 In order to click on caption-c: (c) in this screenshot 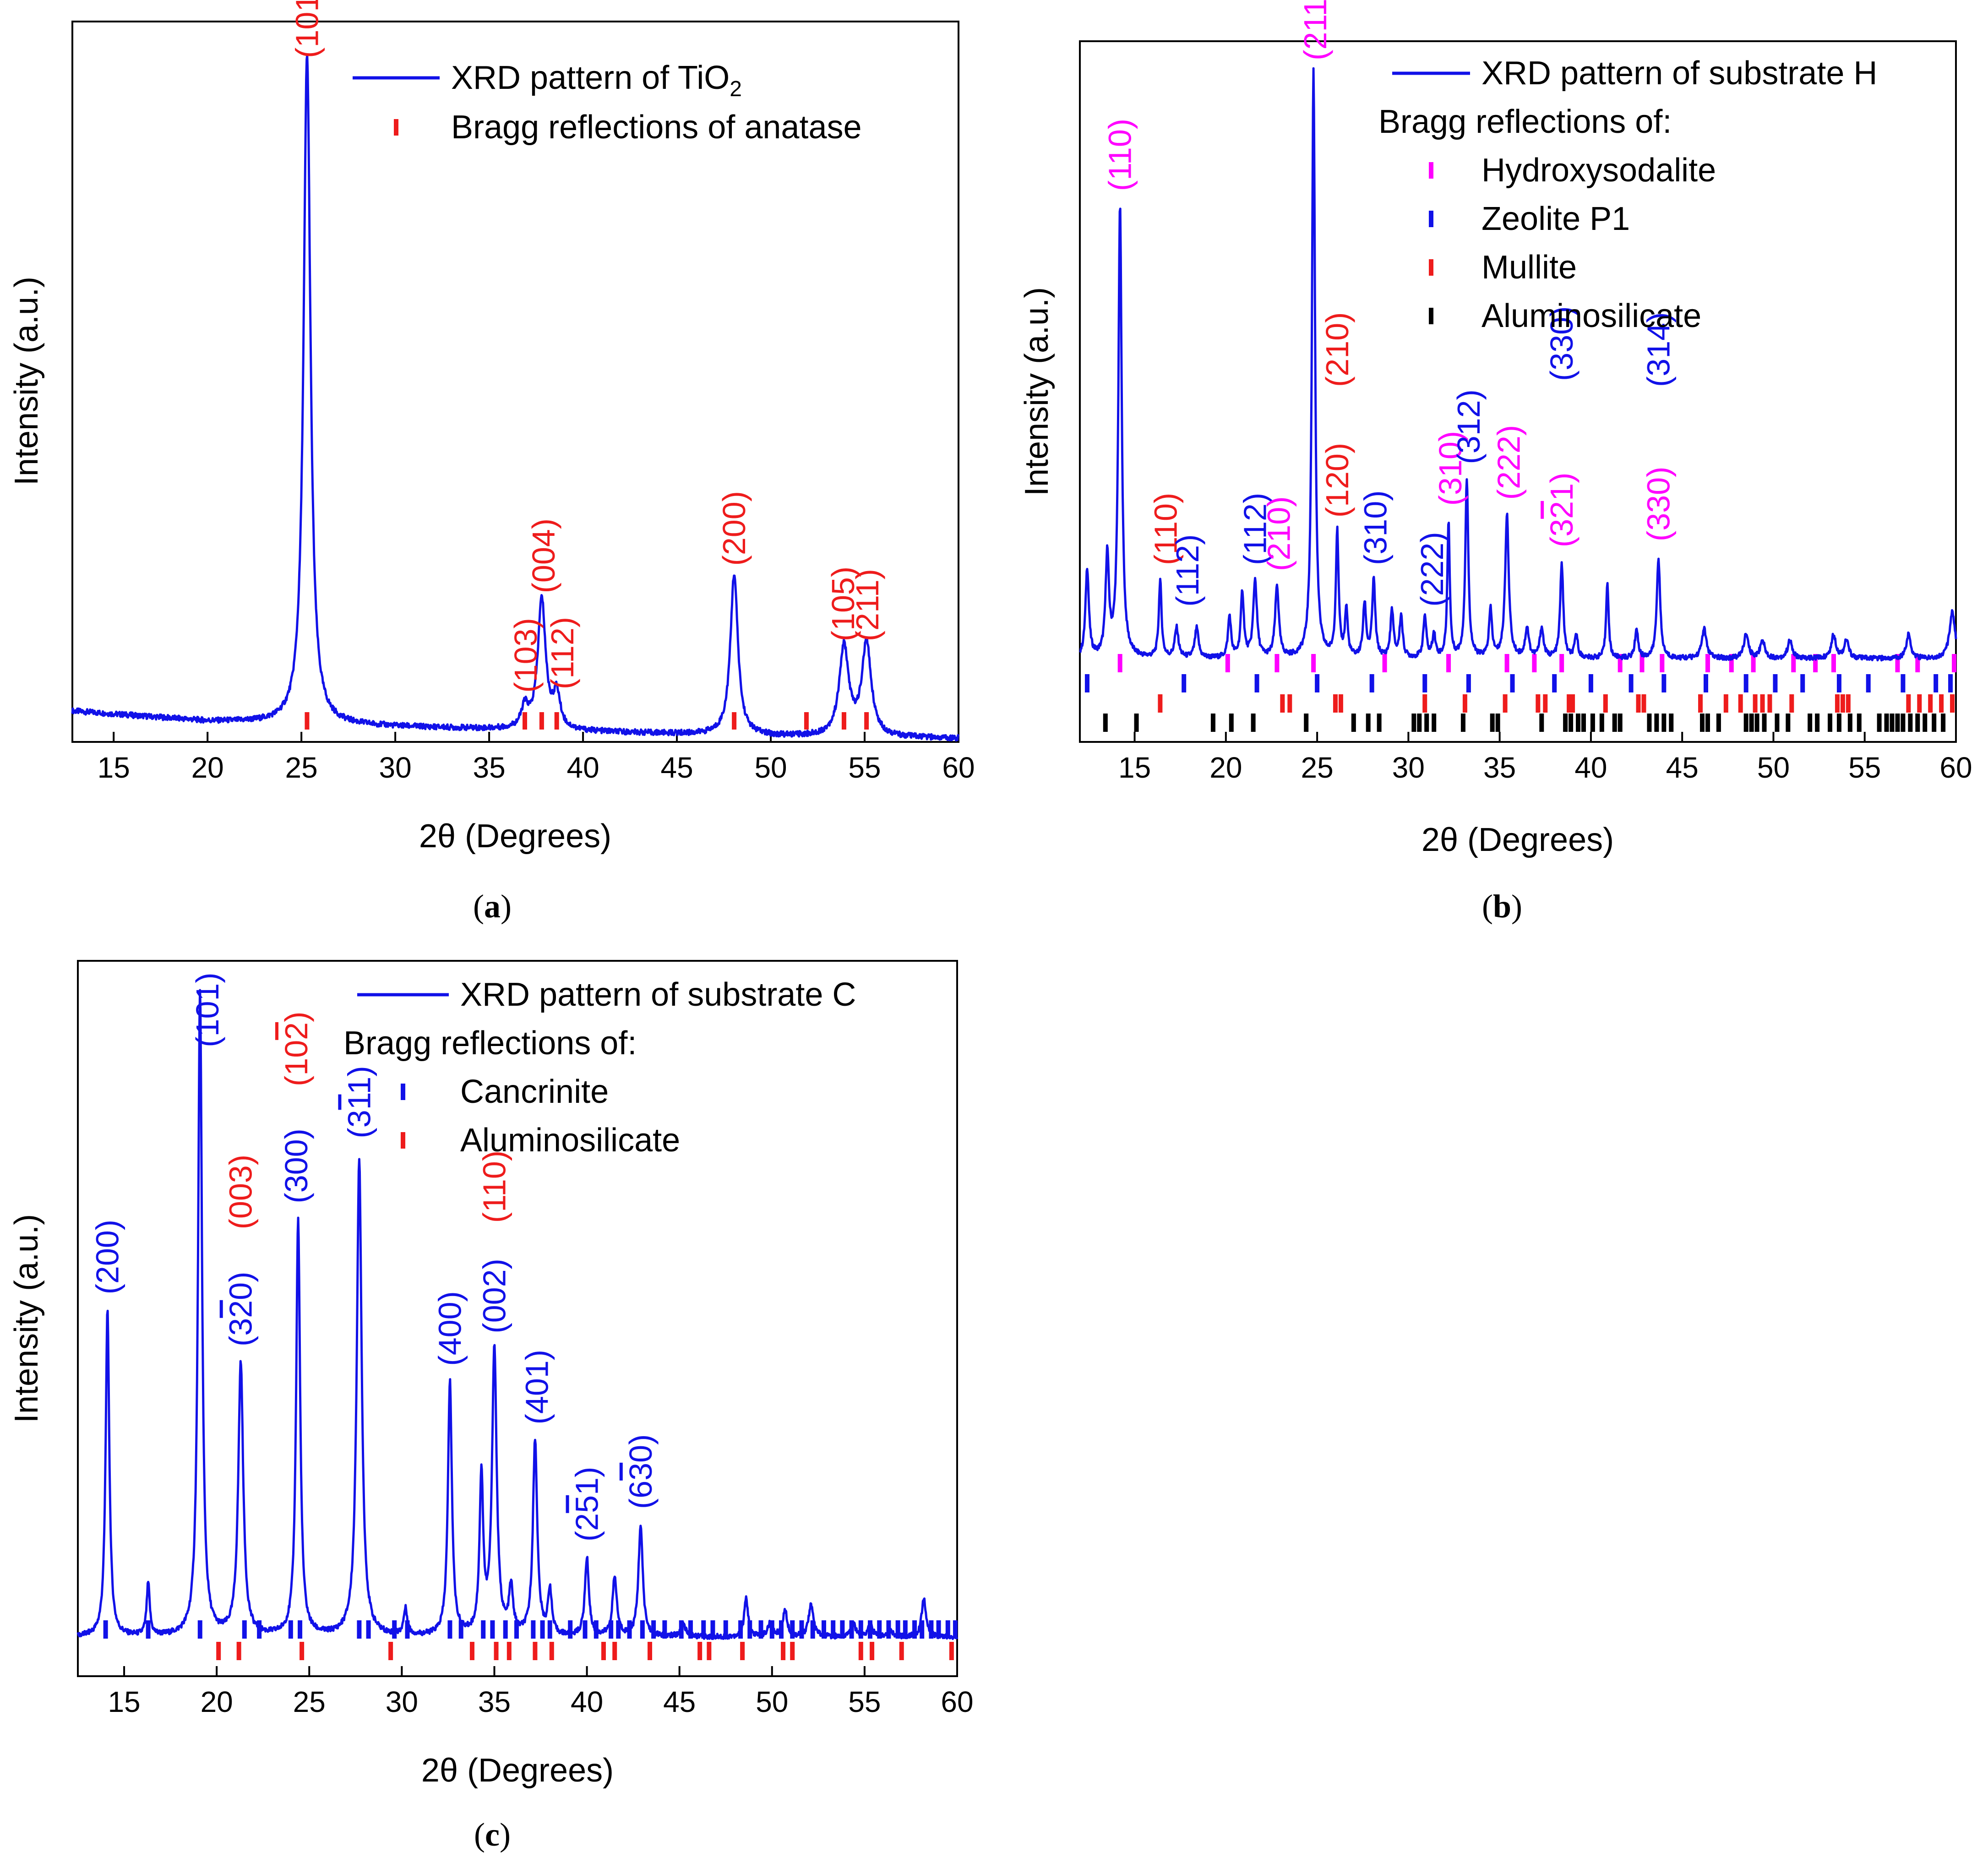, I will do `click(492, 1834)`.